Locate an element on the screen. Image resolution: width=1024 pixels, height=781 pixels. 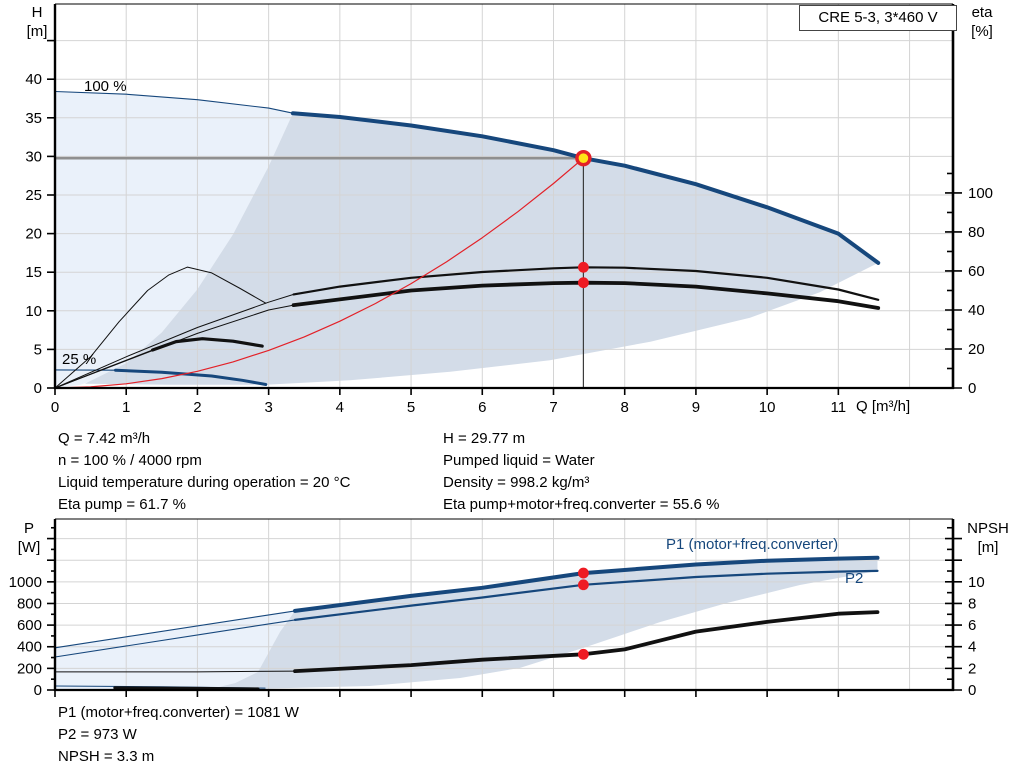
envelope-light is located at coordinates (174, 239).